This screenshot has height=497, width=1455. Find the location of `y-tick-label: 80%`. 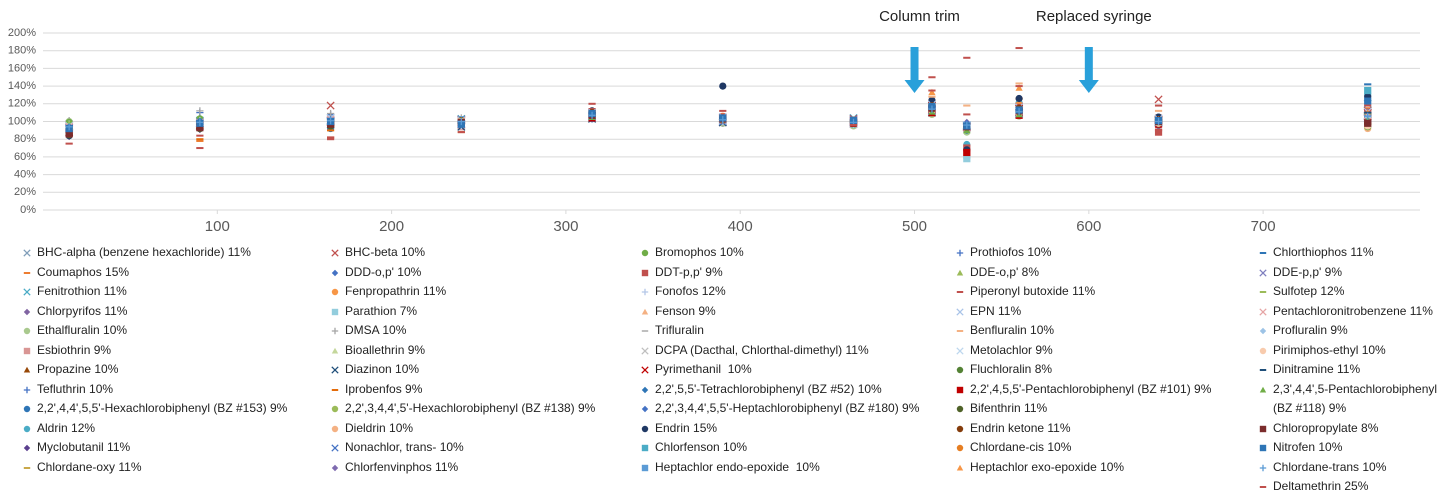

y-tick-label: 80% is located at coordinates (25, 139).